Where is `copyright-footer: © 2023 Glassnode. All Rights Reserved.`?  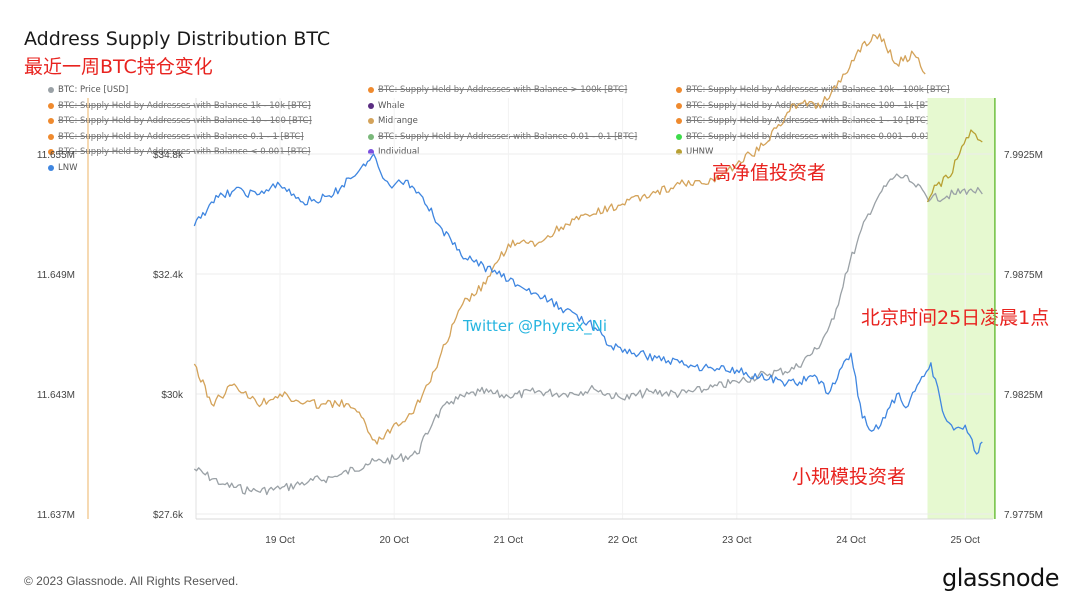 copyright-footer: © 2023 Glassnode. All Rights Reserved. is located at coordinates (131, 581).